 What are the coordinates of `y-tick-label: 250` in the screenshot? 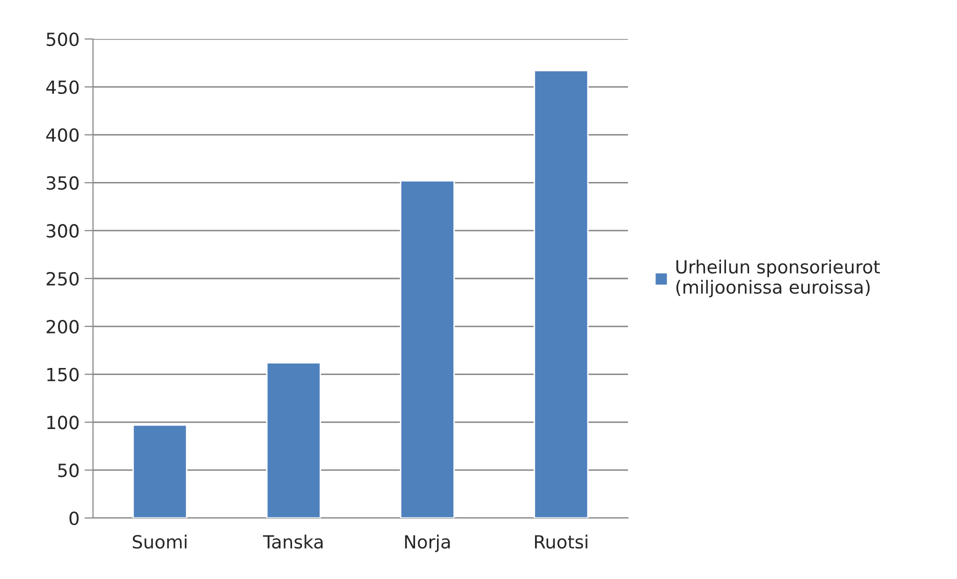 It's located at (62, 279).